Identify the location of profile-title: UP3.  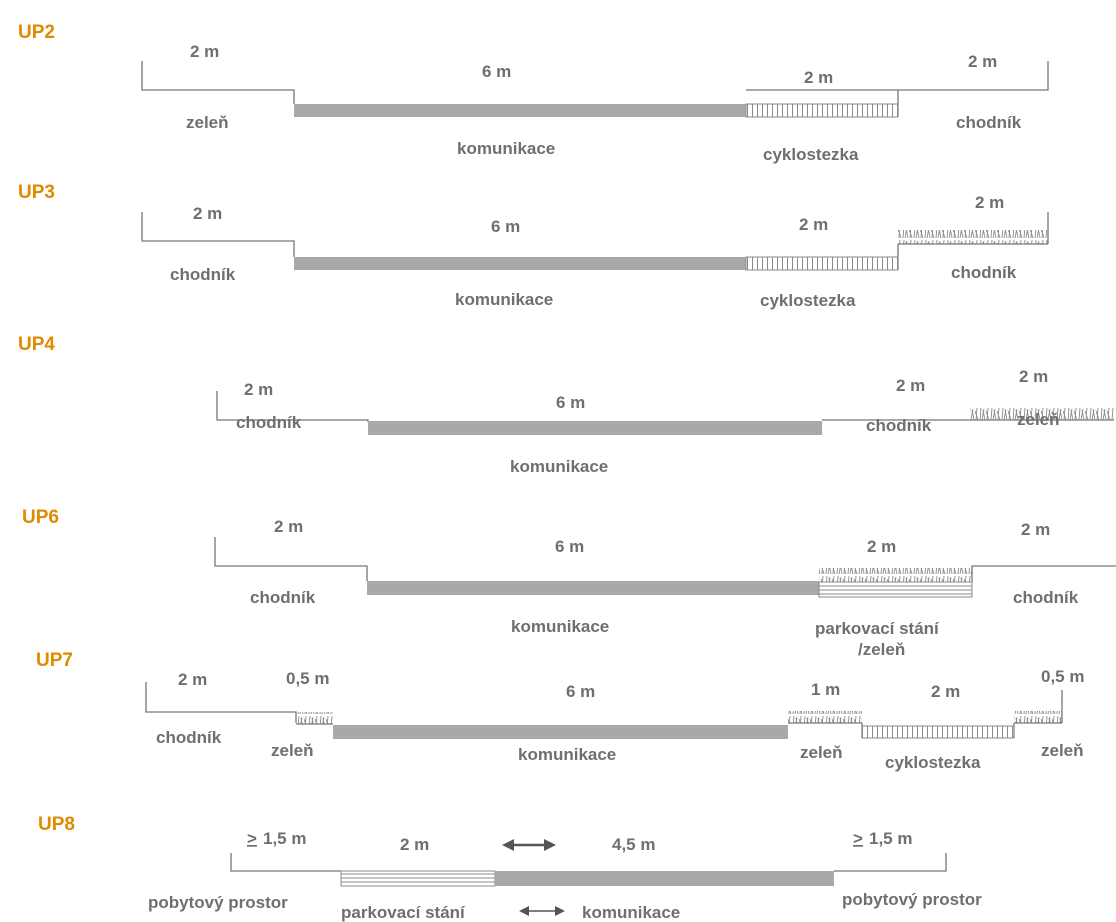
(36, 192).